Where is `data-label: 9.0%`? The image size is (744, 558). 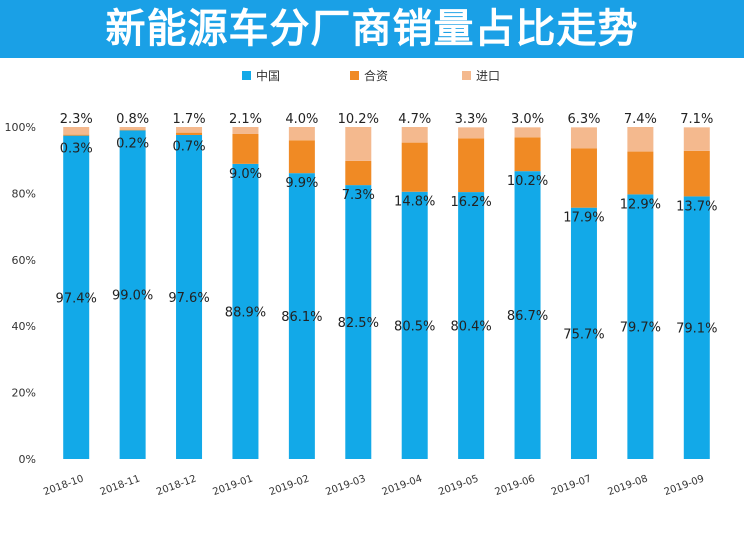 data-label: 9.0% is located at coordinates (245, 174).